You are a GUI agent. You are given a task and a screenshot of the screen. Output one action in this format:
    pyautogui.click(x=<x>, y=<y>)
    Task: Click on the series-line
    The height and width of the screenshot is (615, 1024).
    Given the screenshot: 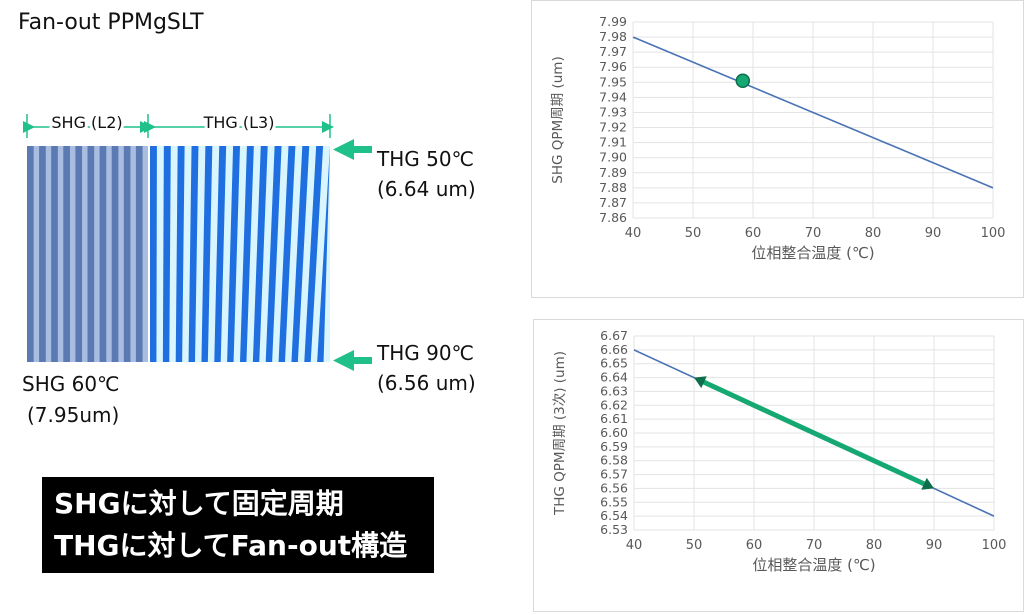 What is the action you would take?
    pyautogui.click(x=813, y=112)
    